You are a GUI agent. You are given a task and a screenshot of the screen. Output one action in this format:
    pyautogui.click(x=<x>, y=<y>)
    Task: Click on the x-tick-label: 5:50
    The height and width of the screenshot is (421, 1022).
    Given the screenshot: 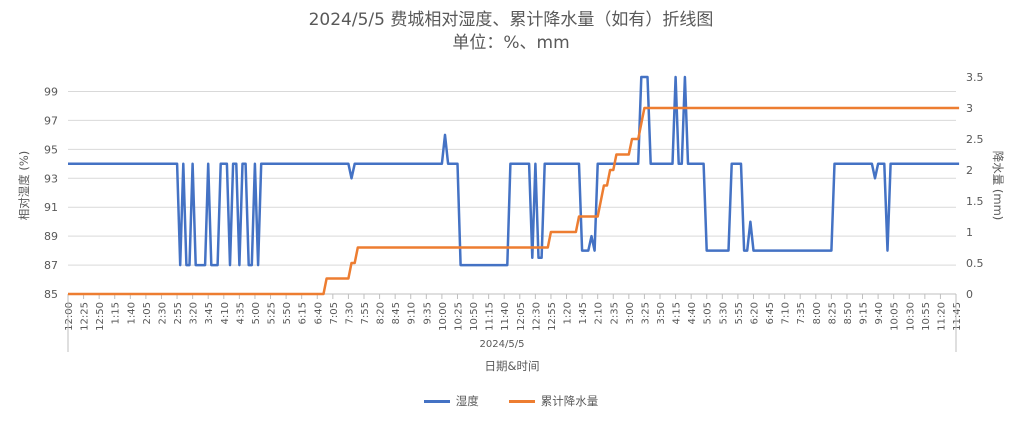 What is the action you would take?
    pyautogui.click(x=287, y=313)
    